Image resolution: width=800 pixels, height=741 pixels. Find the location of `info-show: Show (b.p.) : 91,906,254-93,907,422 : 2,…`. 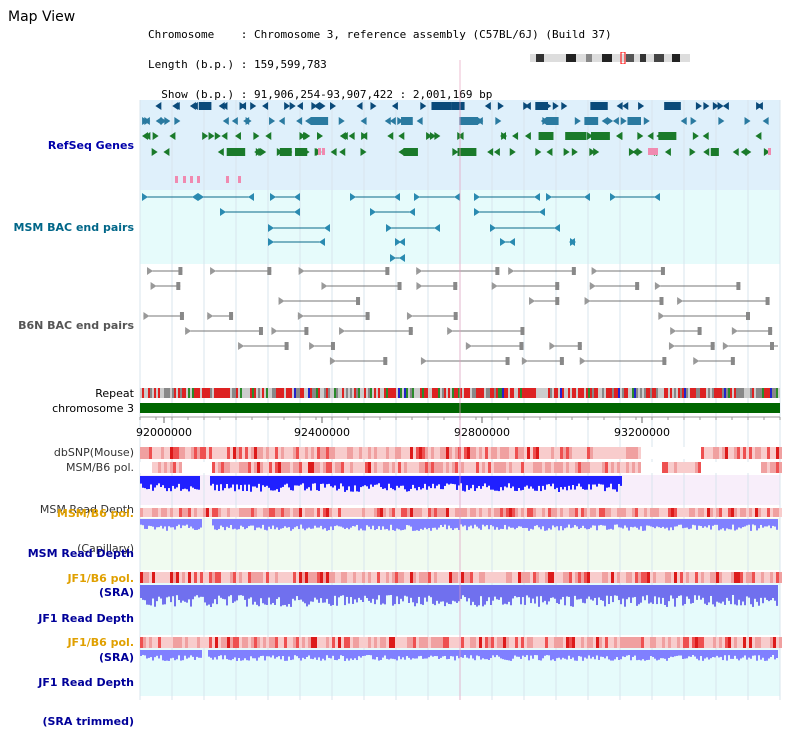

info-show: Show (b.p.) : 91,906,254-93,907,422 : 2,… is located at coordinates (320, 94).